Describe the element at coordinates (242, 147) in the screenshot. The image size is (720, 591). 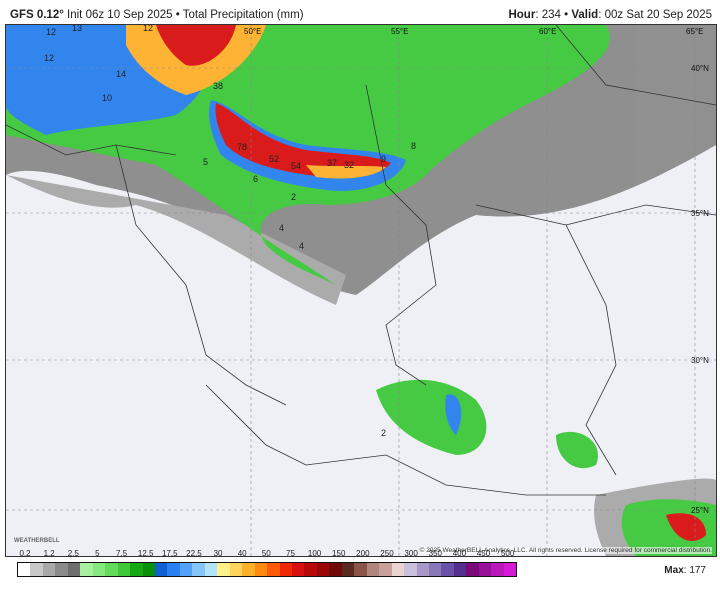
I see `value-label: 78` at that location.